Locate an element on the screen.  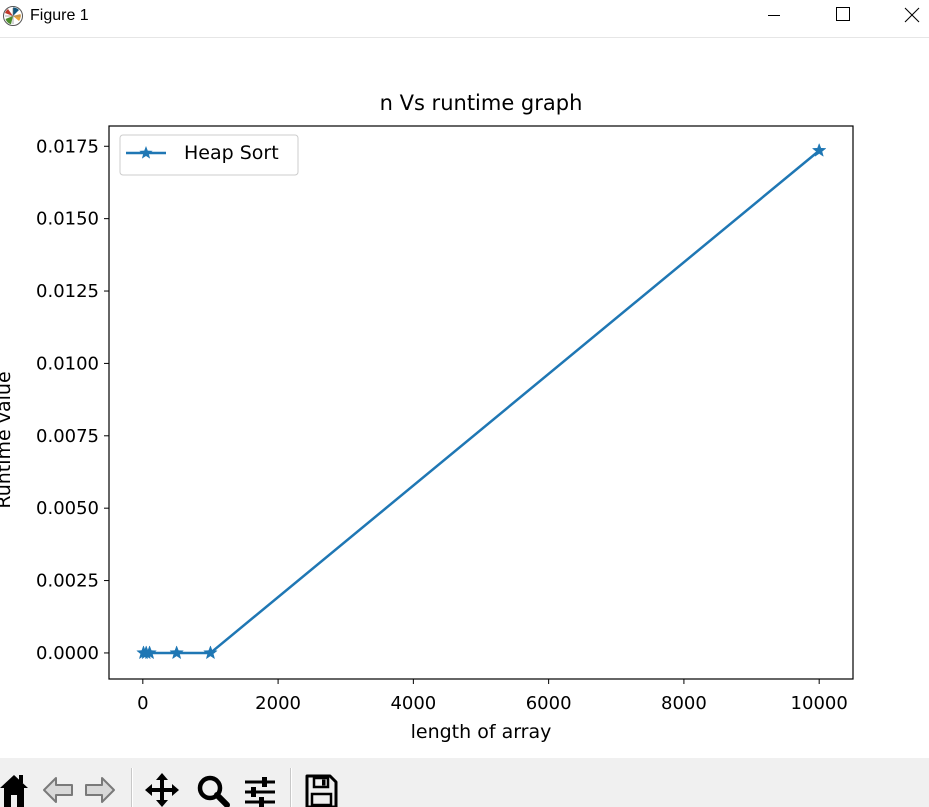
y-tick-label: 0.0025 is located at coordinates (67, 581).